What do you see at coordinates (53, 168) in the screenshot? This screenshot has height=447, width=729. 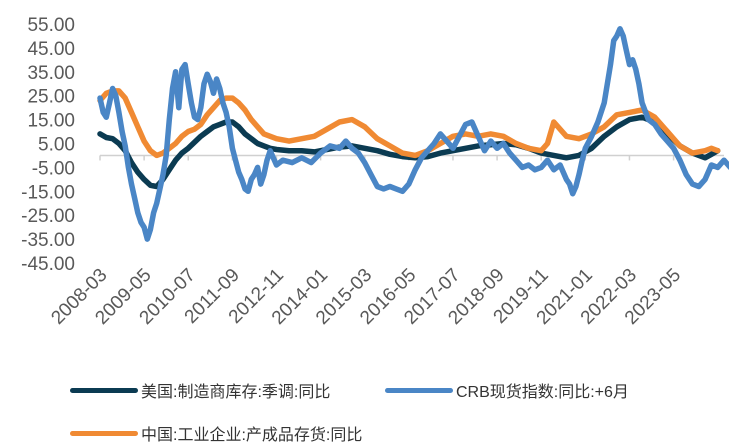 I see `y-tick-label: -5.00` at bounding box center [53, 168].